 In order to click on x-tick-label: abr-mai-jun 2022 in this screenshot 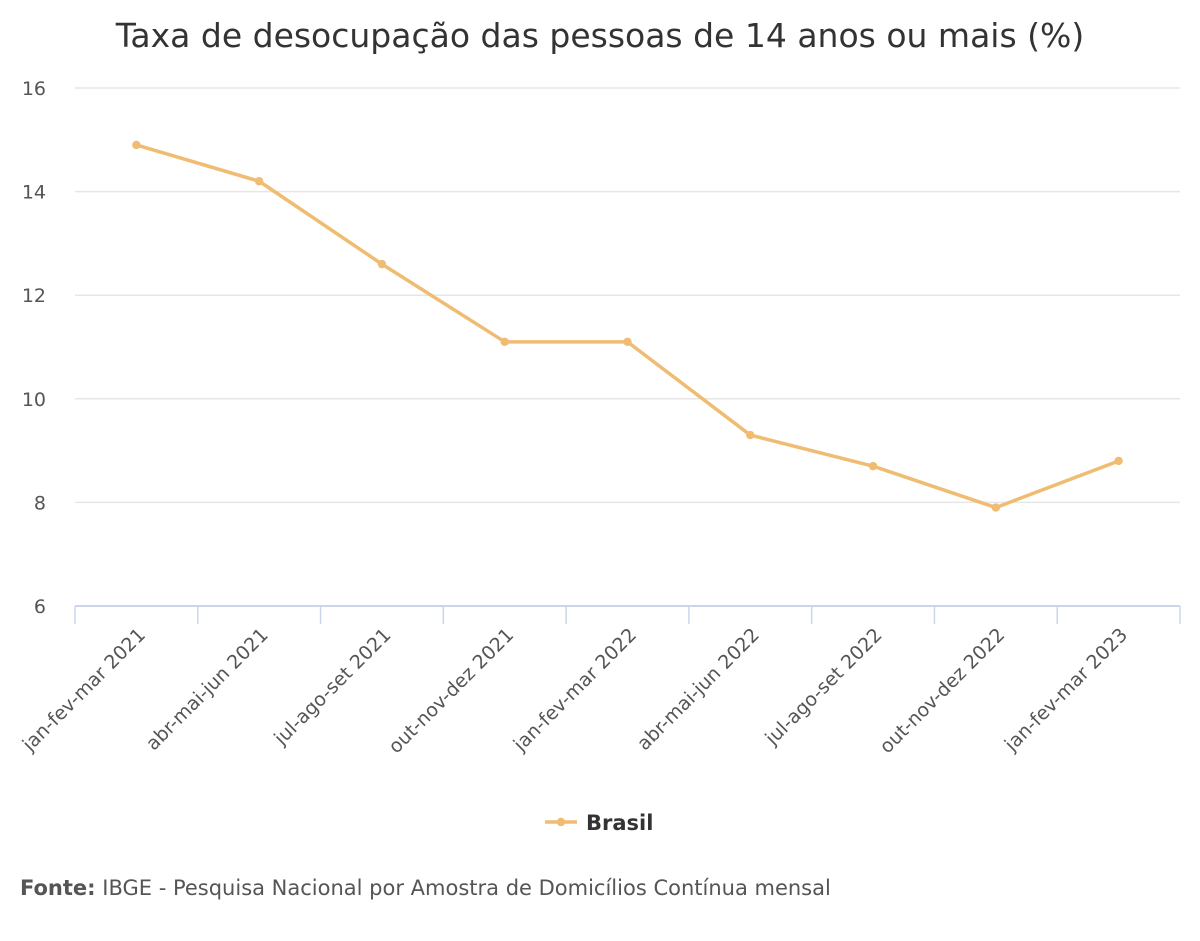, I will do `click(698, 689)`.